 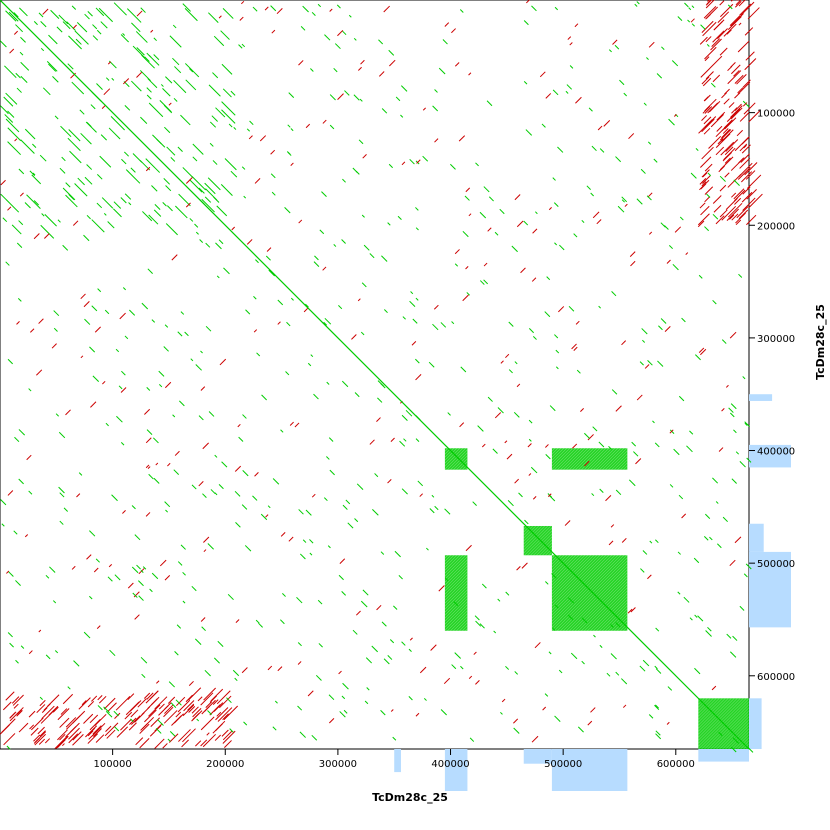 What do you see at coordinates (776, 677) in the screenshot?
I see `y-tick-label: 600000` at bounding box center [776, 677].